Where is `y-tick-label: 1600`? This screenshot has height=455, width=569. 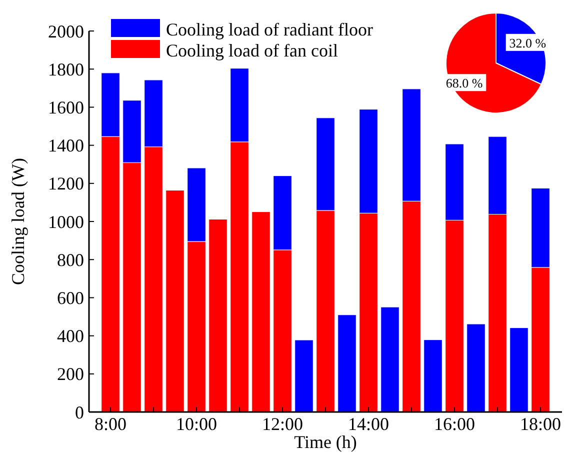
y-tick-label: 1600 is located at coordinates (66, 108).